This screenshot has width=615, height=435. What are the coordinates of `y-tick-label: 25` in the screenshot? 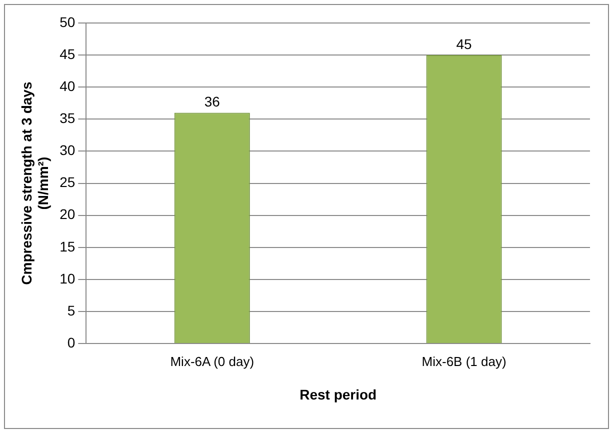 It's located at (68, 182).